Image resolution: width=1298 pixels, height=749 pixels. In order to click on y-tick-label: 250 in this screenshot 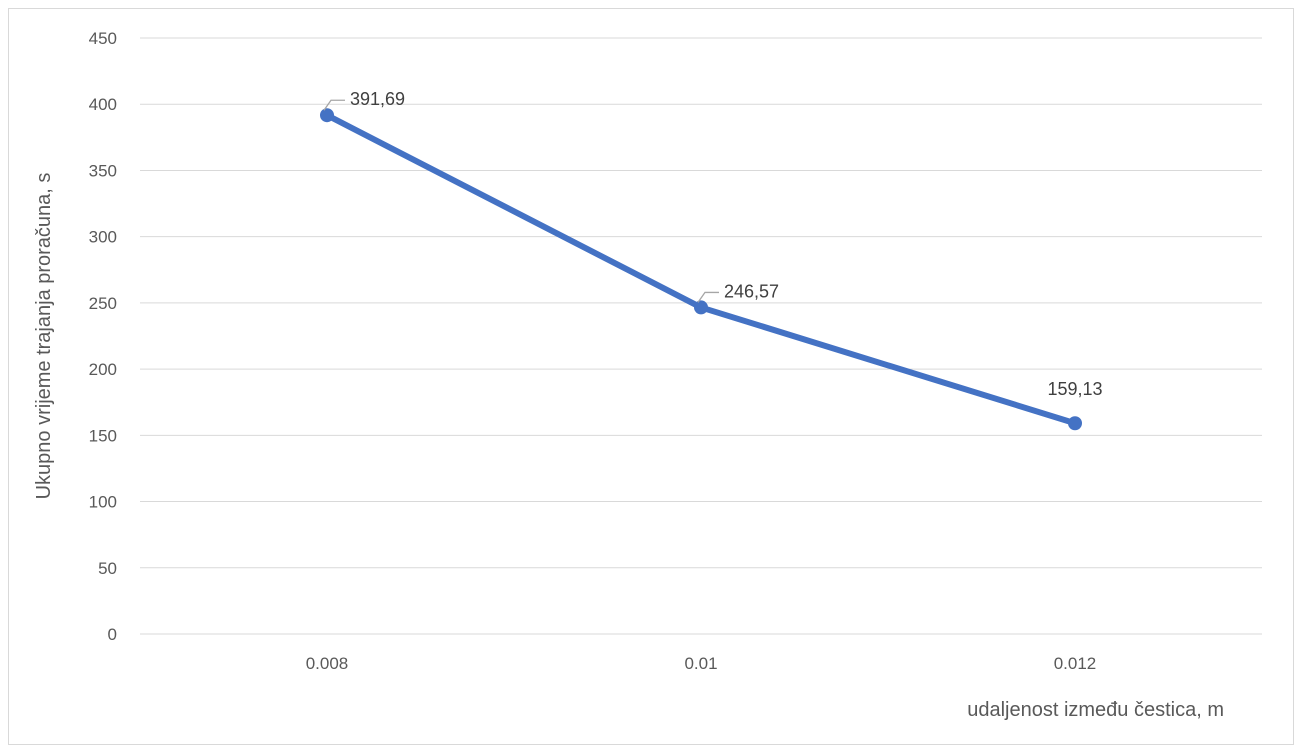, I will do `click(103, 303)`.